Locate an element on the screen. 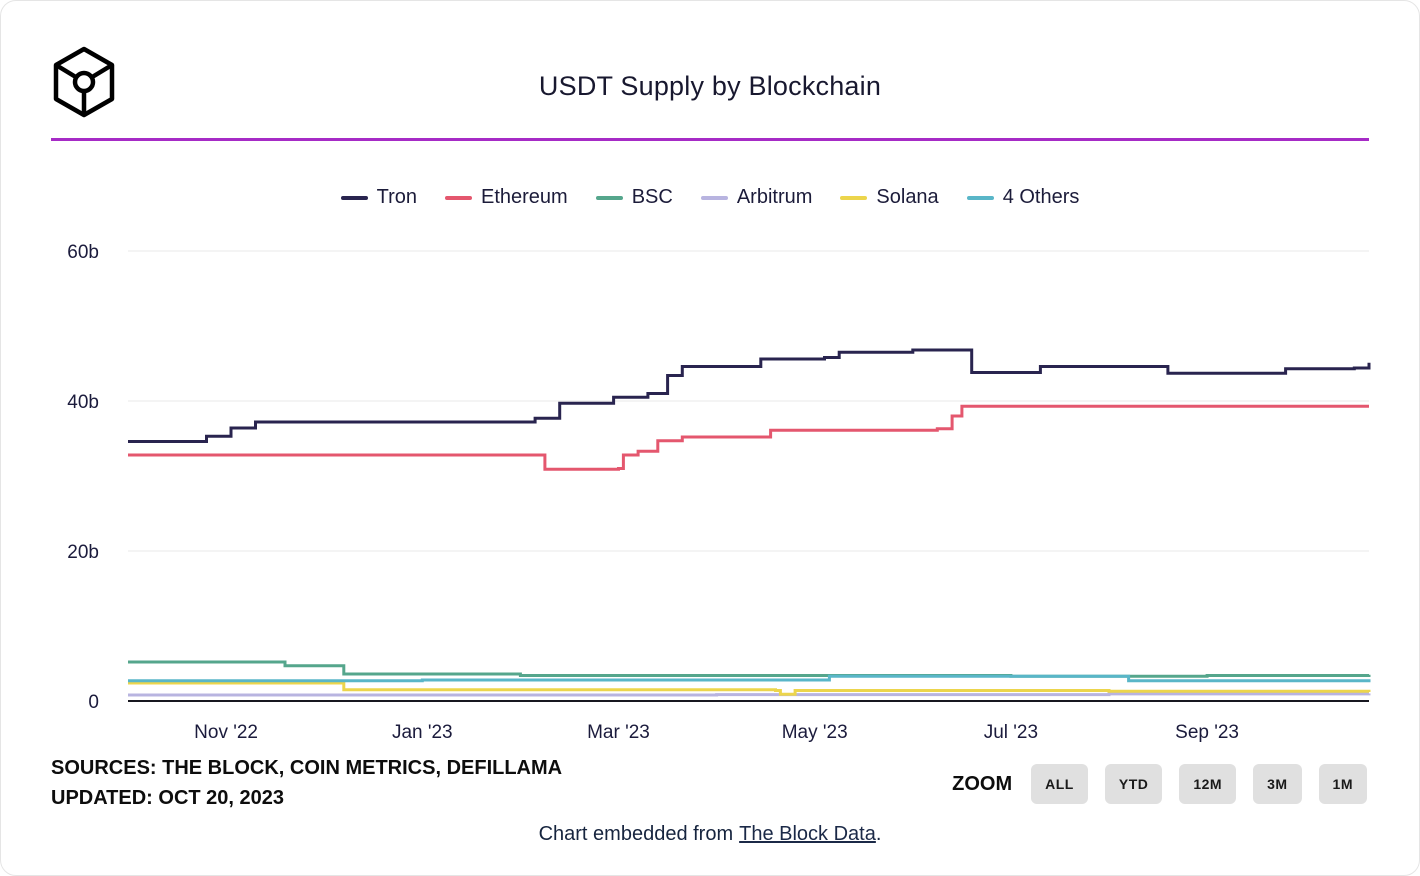  legend-label: Arbitrum is located at coordinates (774, 197).